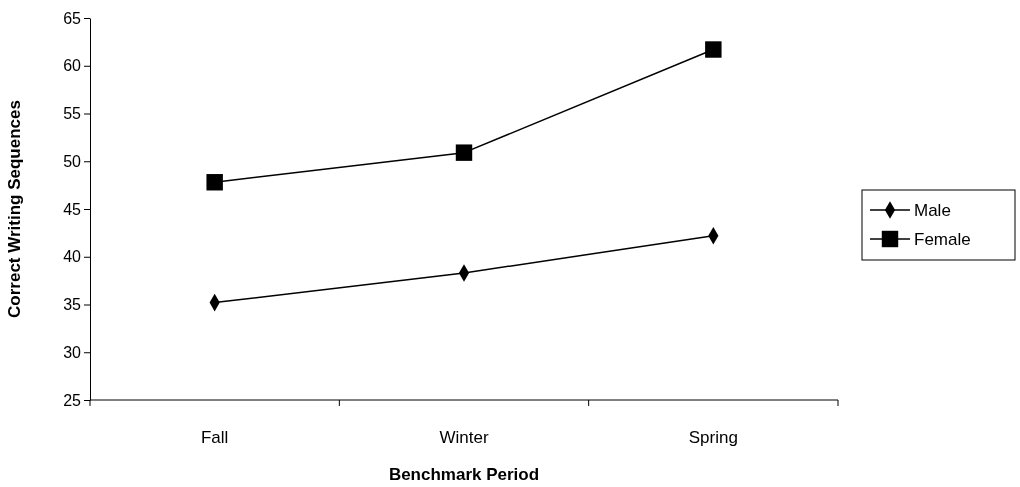 The image size is (1020, 487). Describe the element at coordinates (72, 257) in the screenshot. I see `y-tick-label: 40` at that location.